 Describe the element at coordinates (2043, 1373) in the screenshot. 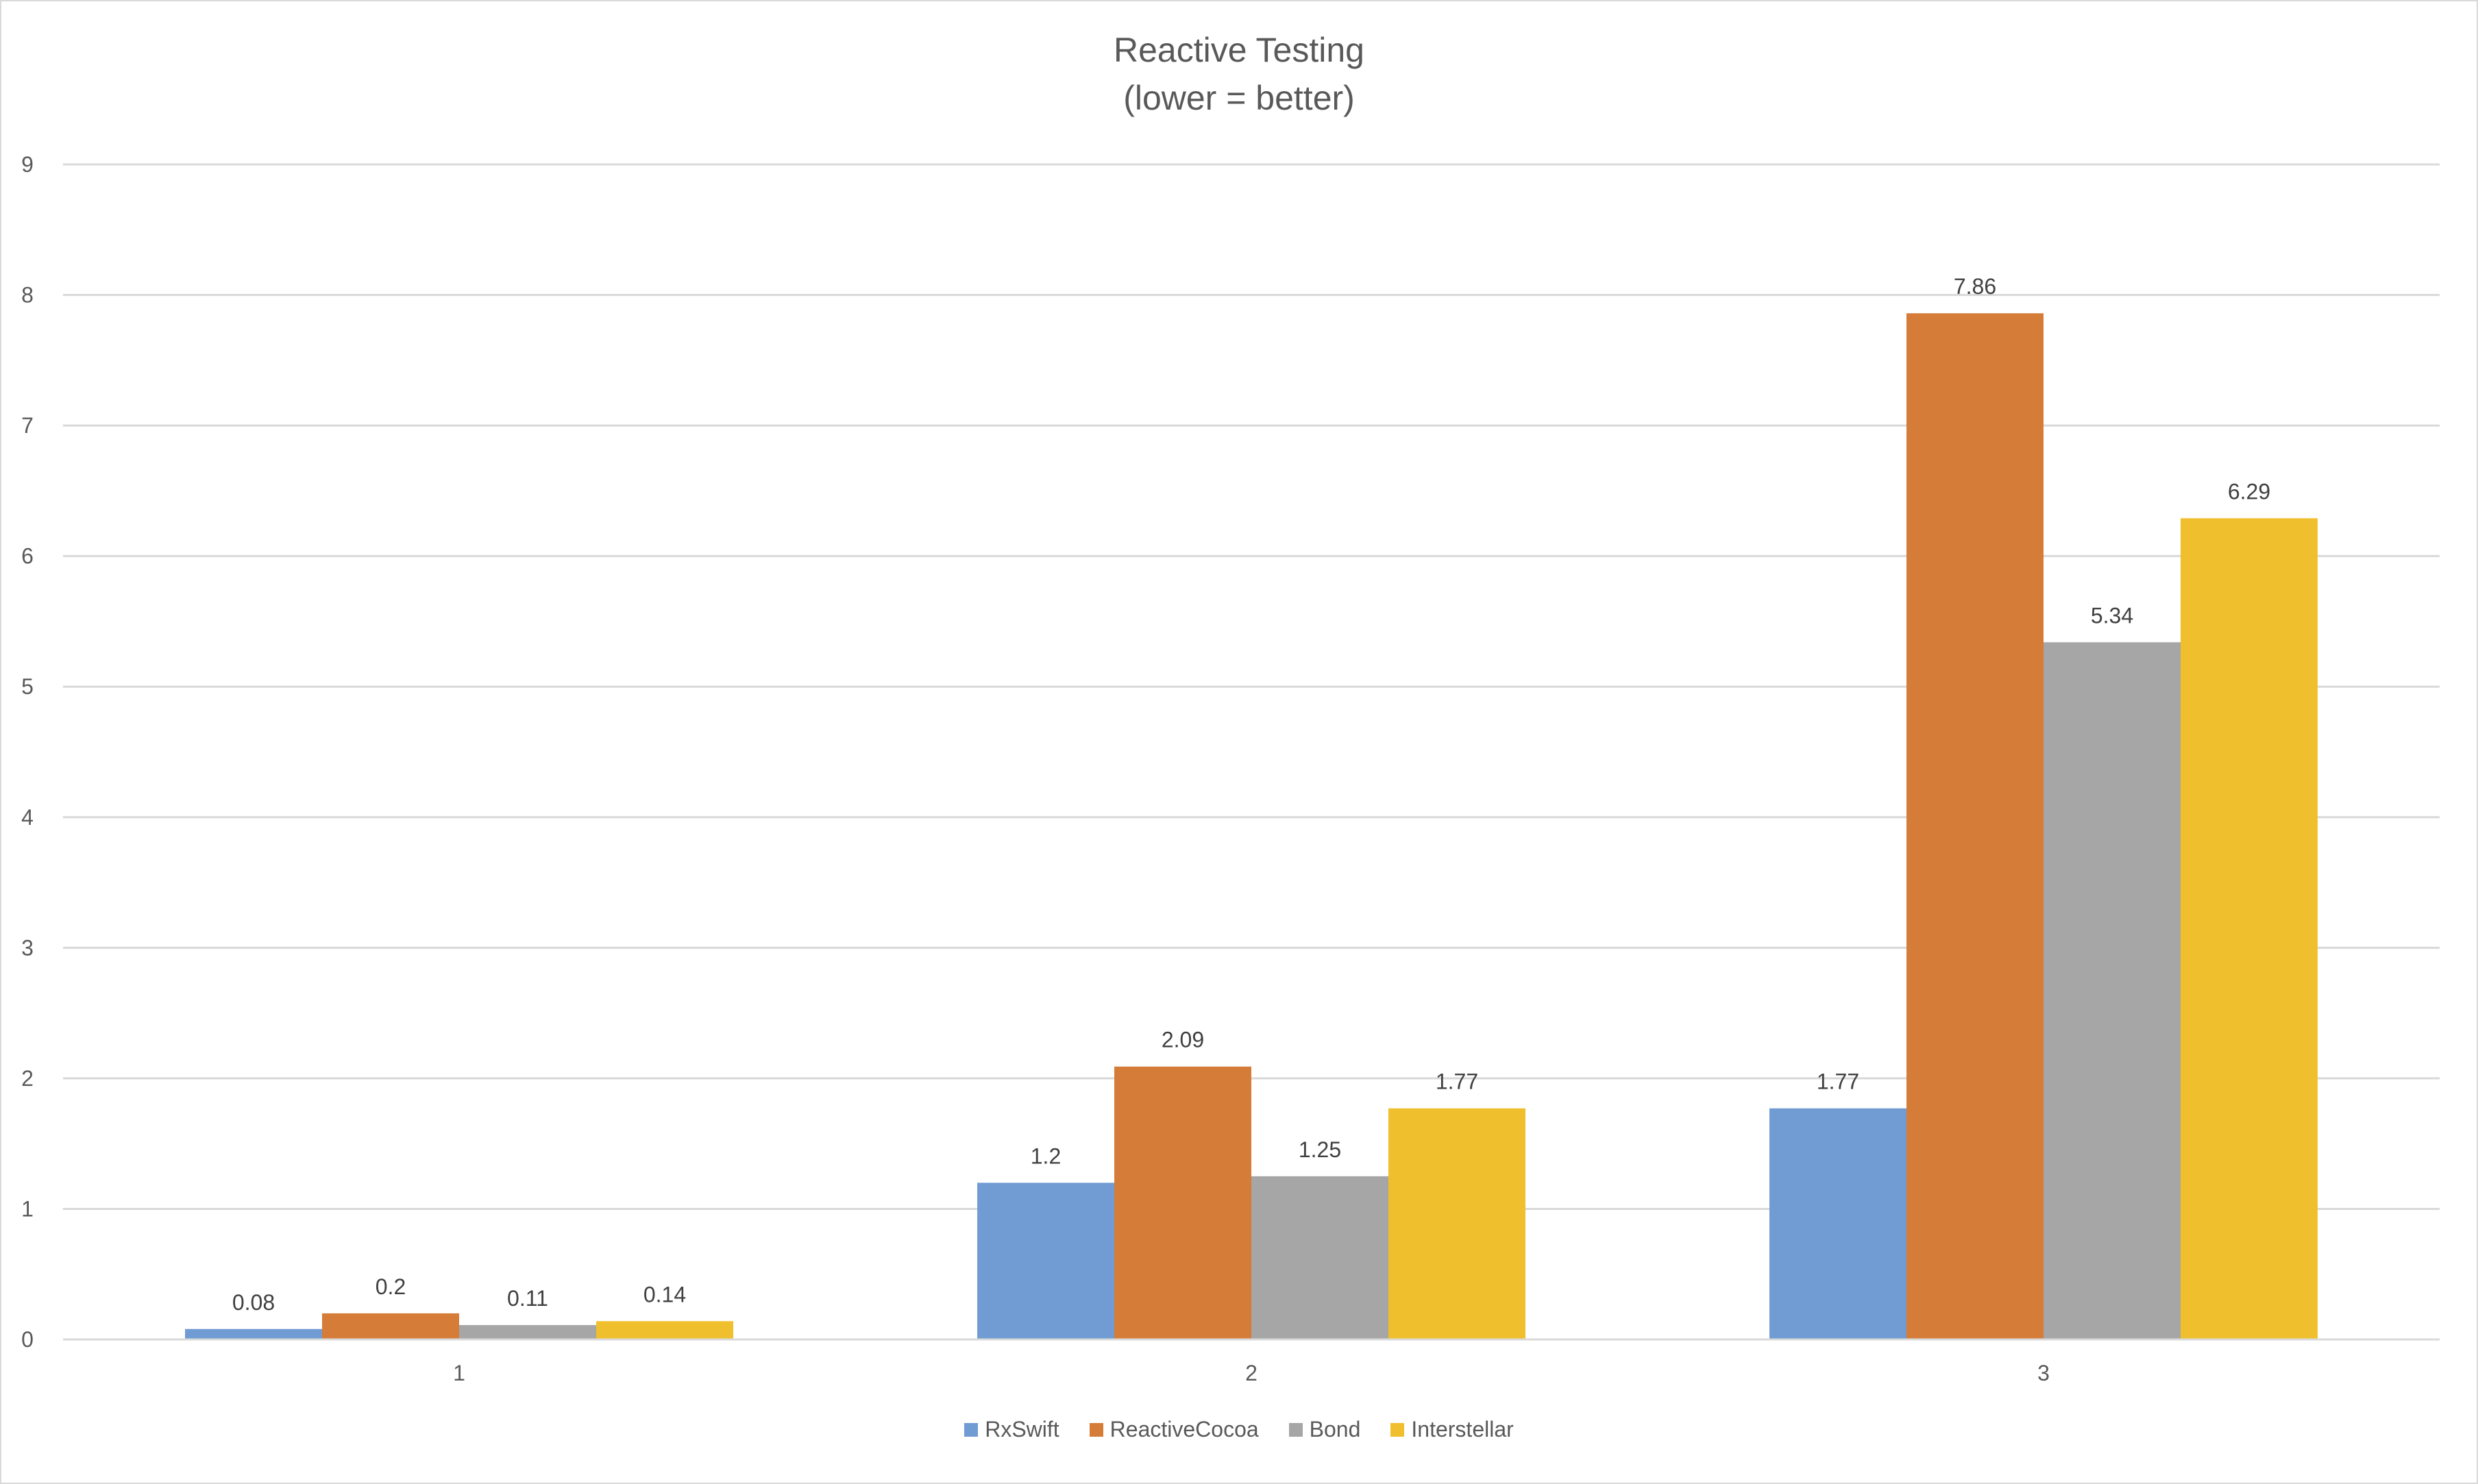

I see `x-tick-label-2: 3` at that location.